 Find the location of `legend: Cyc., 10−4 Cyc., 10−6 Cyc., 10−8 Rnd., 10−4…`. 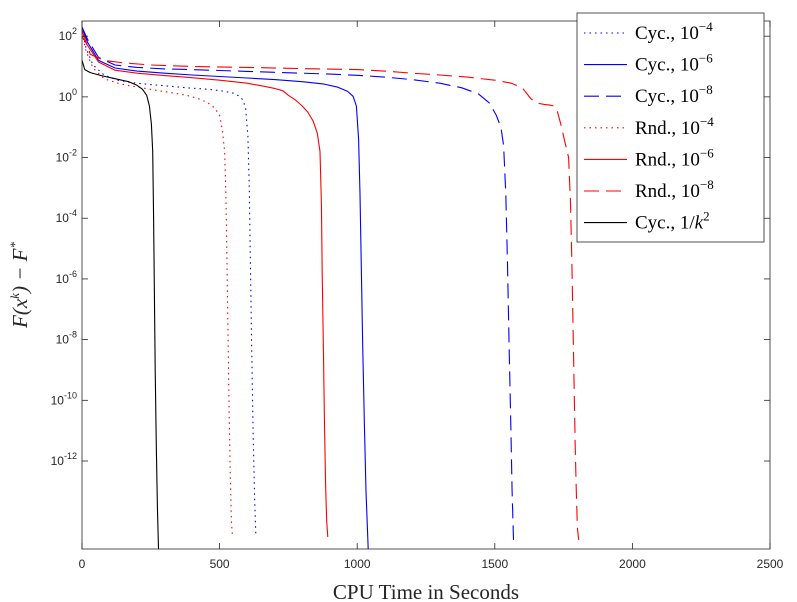

legend: Cyc., 10−4 Cyc., 10−6 Cyc., 10−8 Rnd., 10−4… is located at coordinates (670, 127).